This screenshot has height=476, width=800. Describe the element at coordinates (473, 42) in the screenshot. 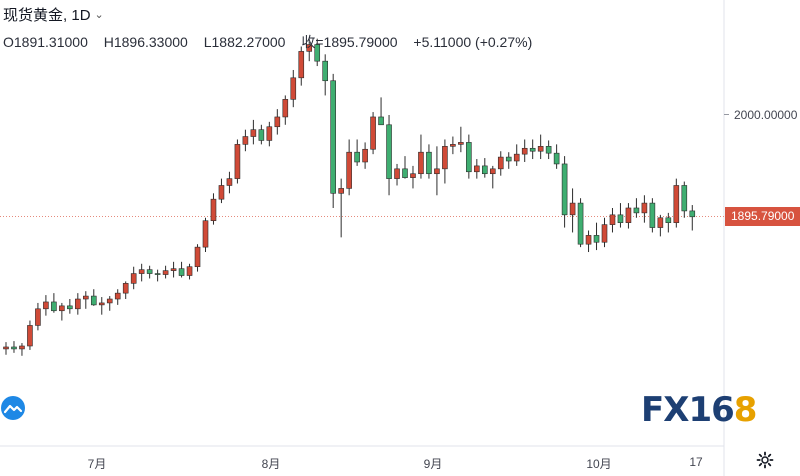

I see `change-value: +5.11000 (+0.27%)` at that location.